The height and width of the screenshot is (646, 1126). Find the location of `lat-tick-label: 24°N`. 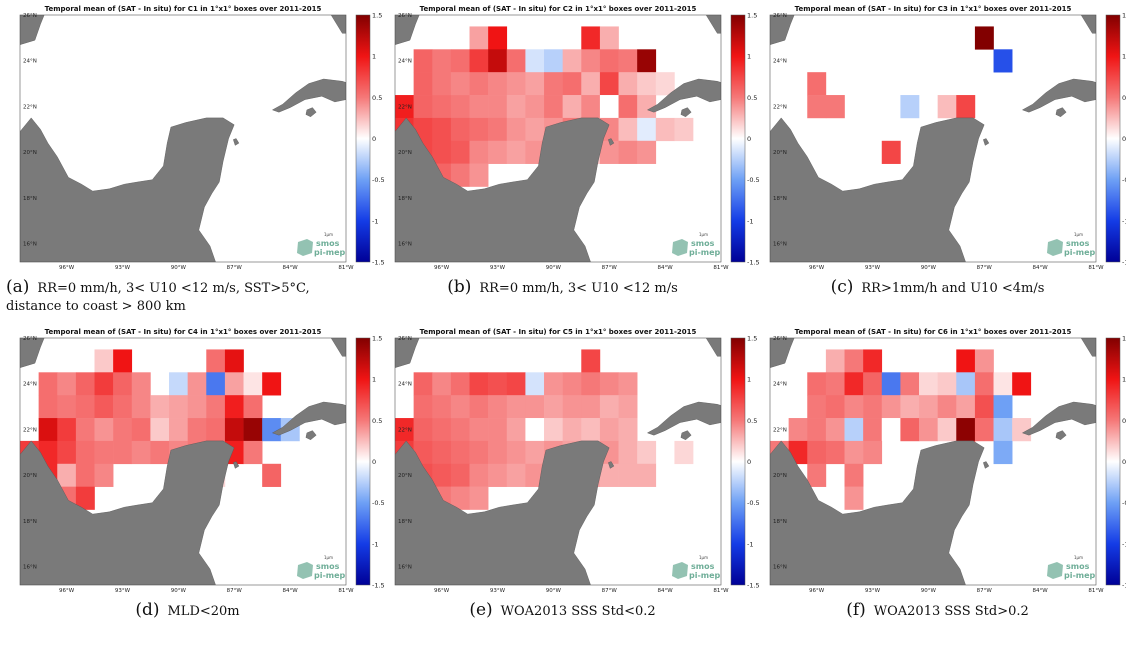

lat-tick-label: 24°N is located at coordinates (780, 385).